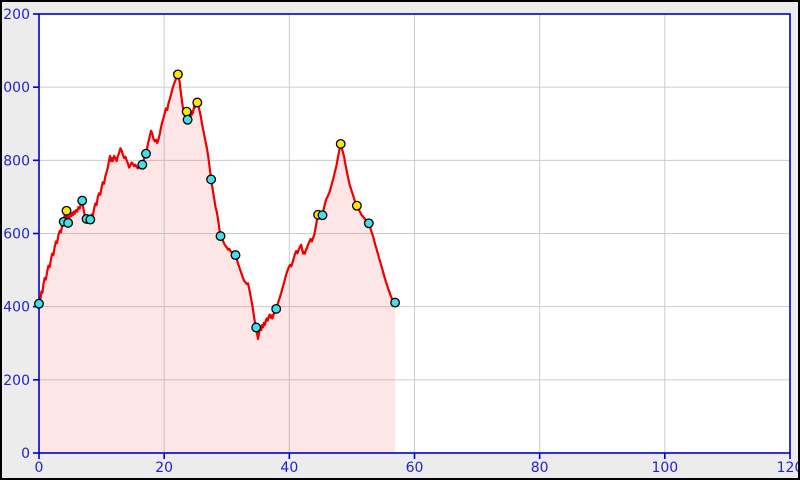 Image resolution: width=800 pixels, height=480 pixels. Describe the element at coordinates (540, 468) in the screenshot. I see `x-tick-label-80: 80` at that location.